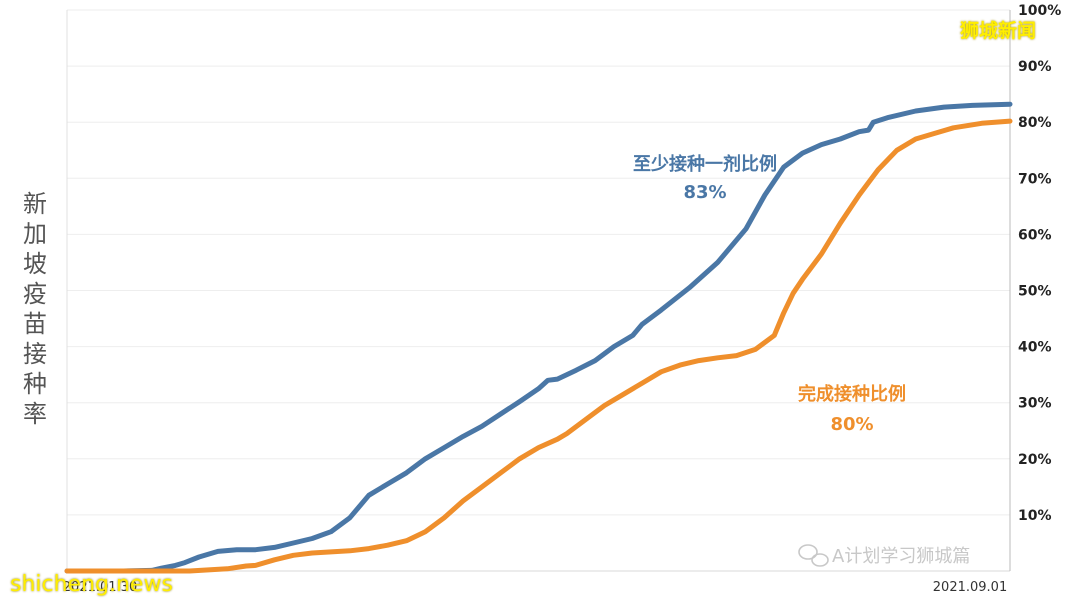 The image size is (1080, 607). I want to click on y-axis-label-char: 种, so click(35, 384).